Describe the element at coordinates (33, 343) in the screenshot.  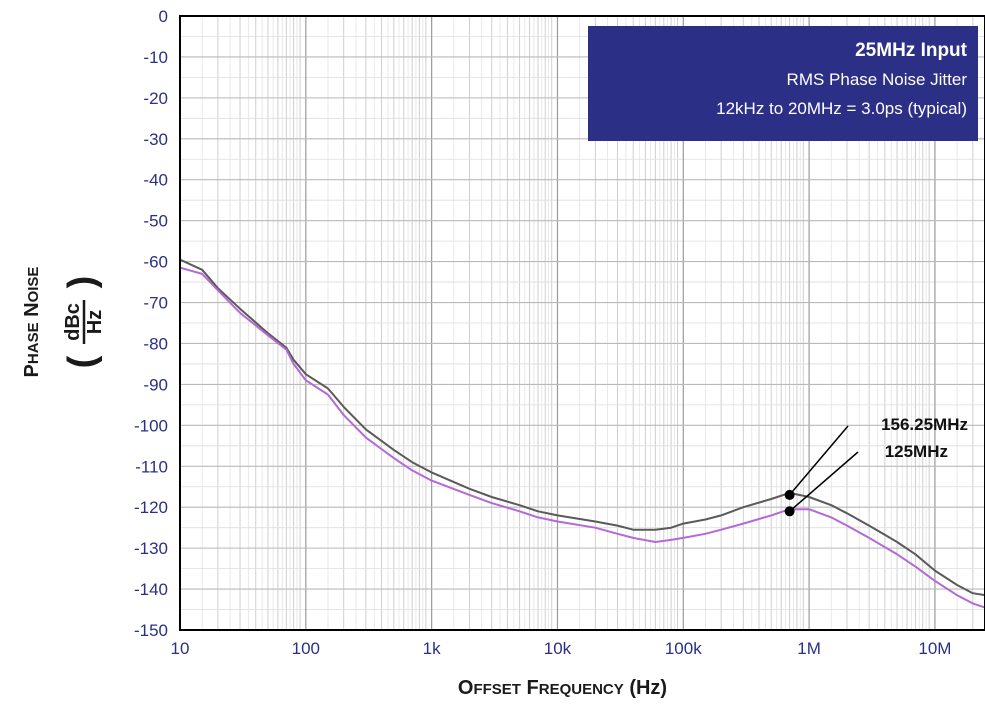
I see `y-axis-label-smallcaps: HASE` at that location.